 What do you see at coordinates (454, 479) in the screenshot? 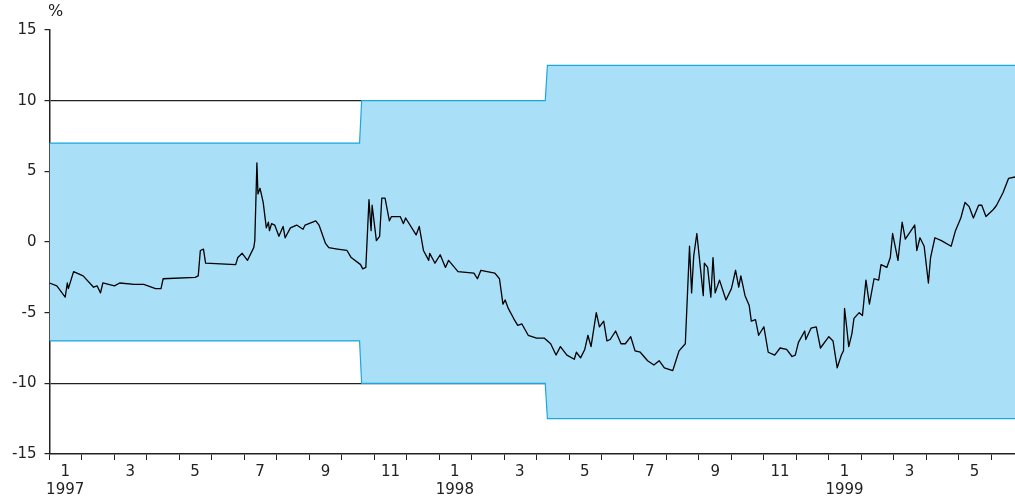
I see `x-tick-label: 1 1998` at bounding box center [454, 479].